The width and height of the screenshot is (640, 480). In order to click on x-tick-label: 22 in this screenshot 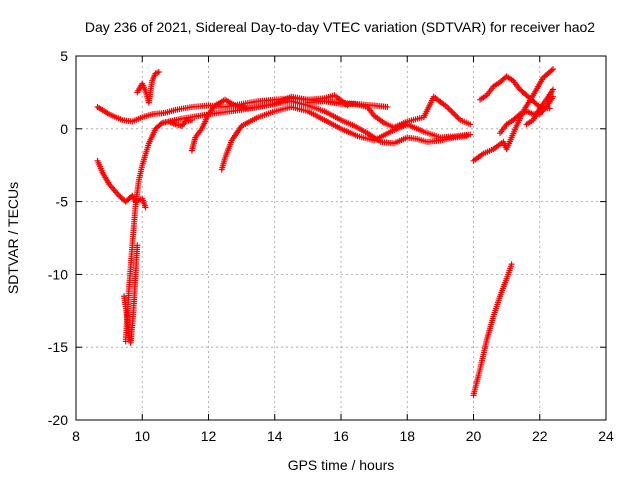, I will do `click(540, 436)`.